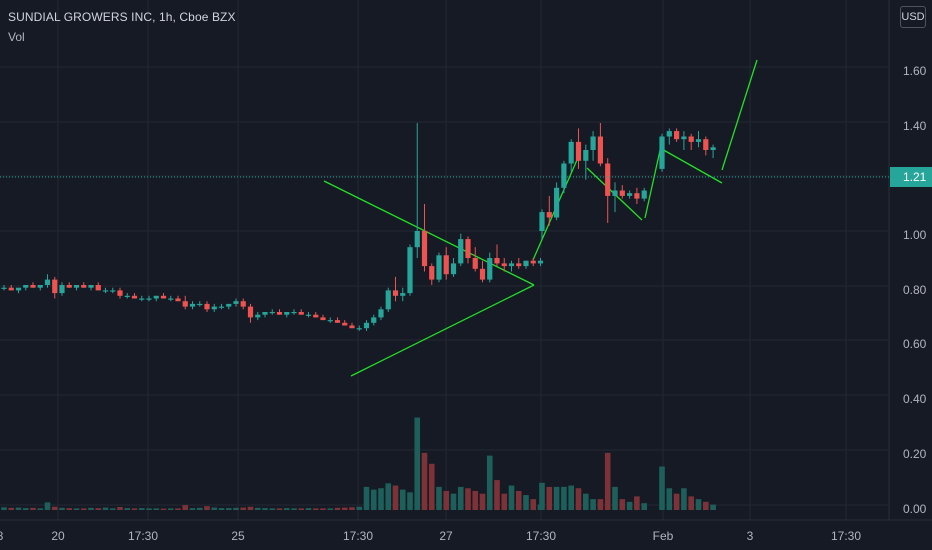 This screenshot has height=550, width=932. What do you see at coordinates (915, 509) in the screenshot?
I see `price-tick-label: 0.00` at bounding box center [915, 509].